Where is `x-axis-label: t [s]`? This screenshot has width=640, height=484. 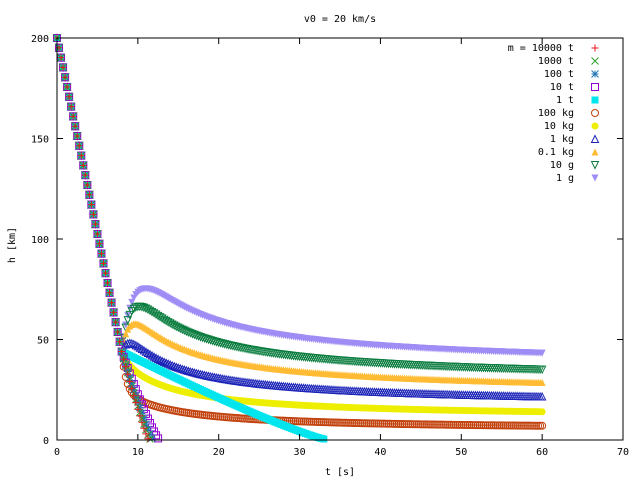 x-axis-label: t [s] is located at coordinates (340, 472).